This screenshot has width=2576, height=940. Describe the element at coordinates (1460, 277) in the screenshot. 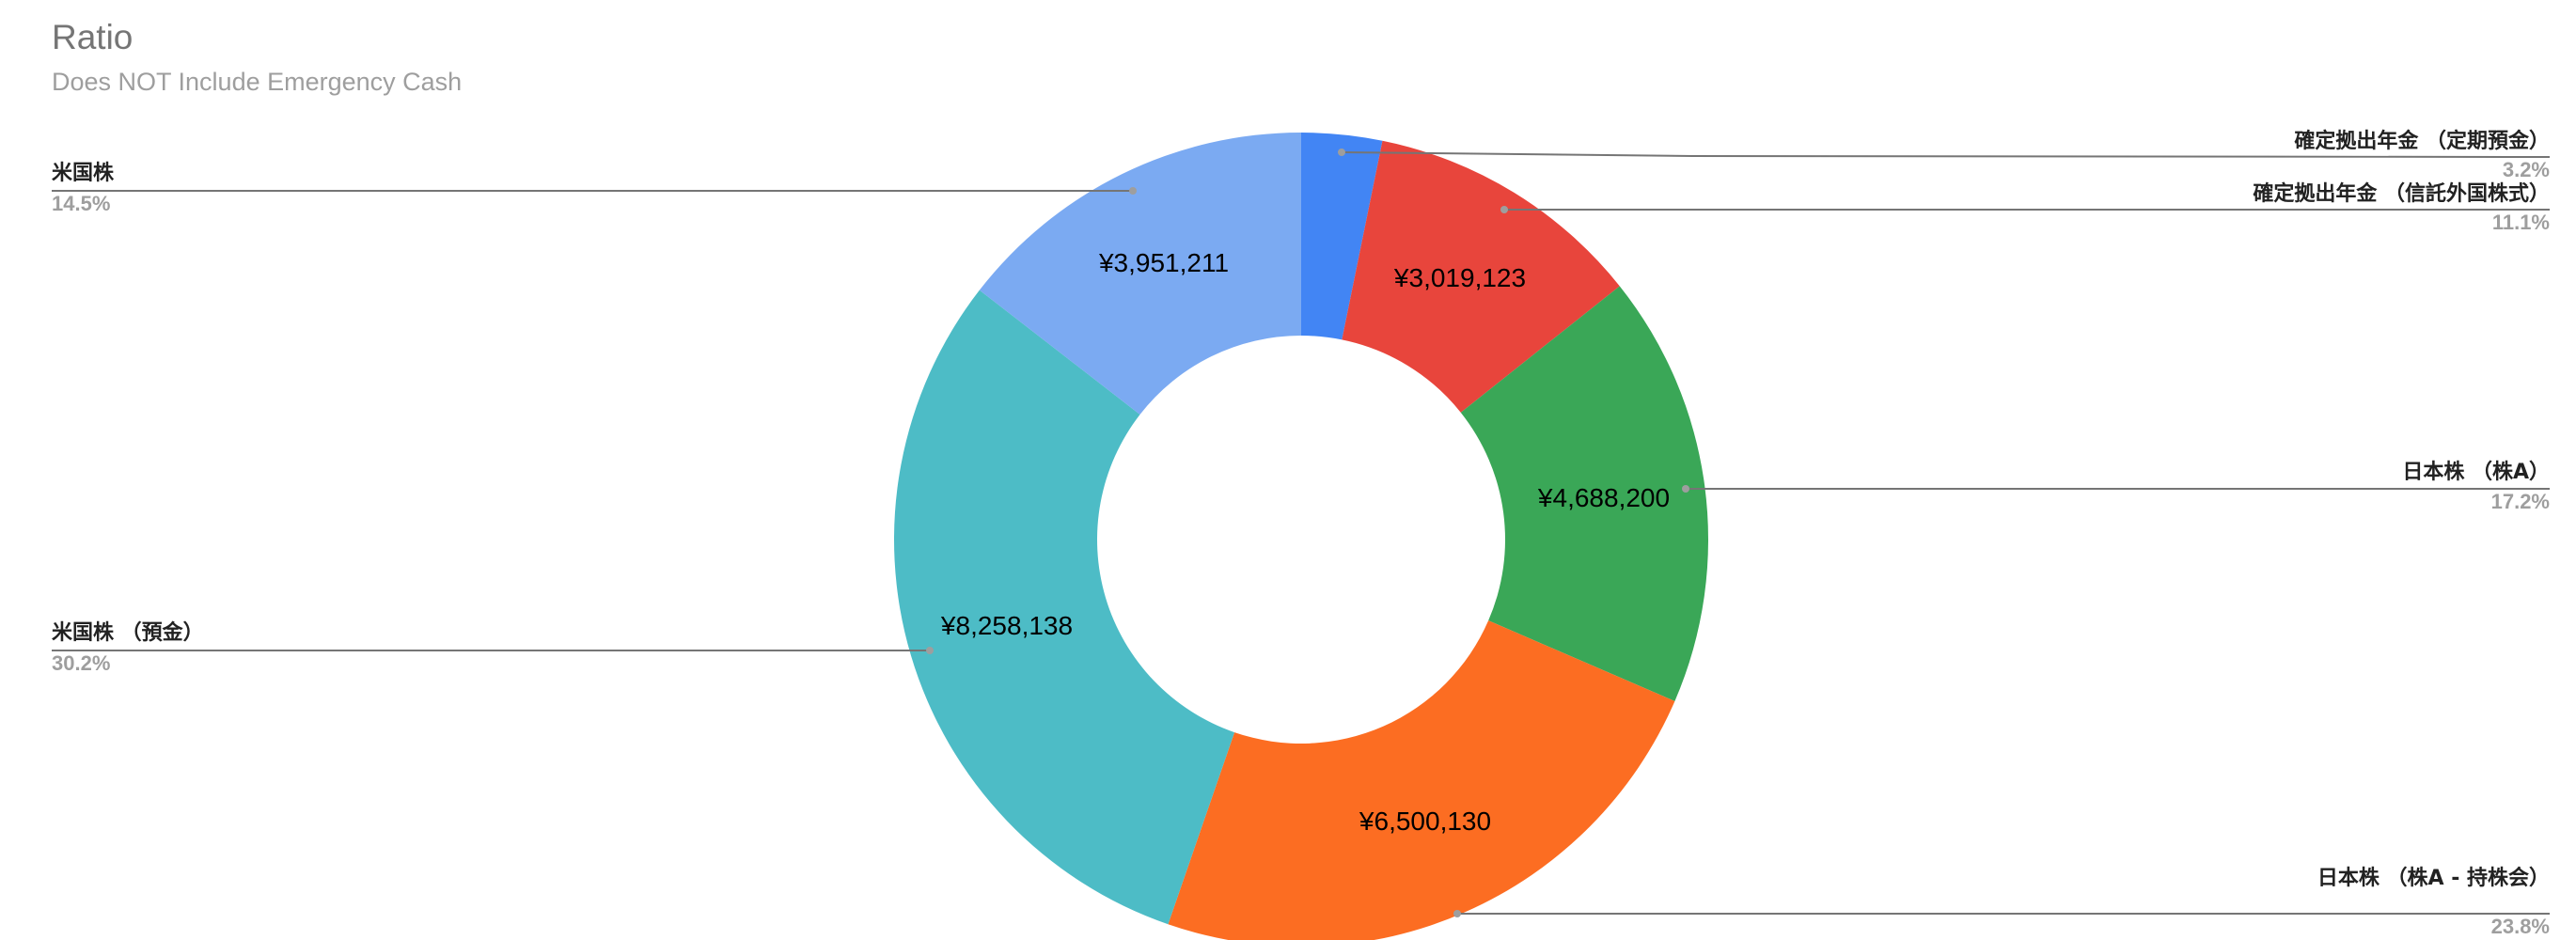

I see `slice-value-label: ¥3,019,123` at that location.